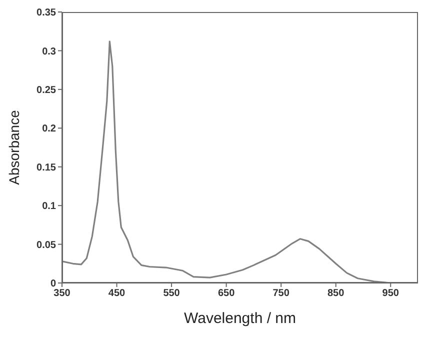  What do you see at coordinates (240, 318) in the screenshot?
I see `x-axis-title: Wavelength / nm` at bounding box center [240, 318].